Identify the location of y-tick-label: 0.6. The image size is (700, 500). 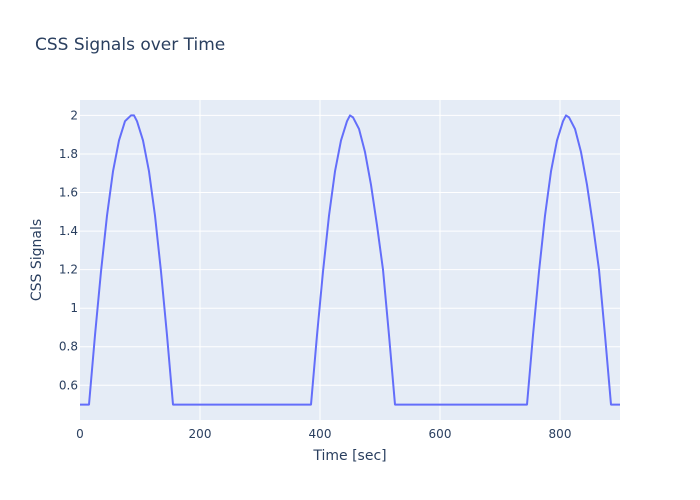
(68, 385).